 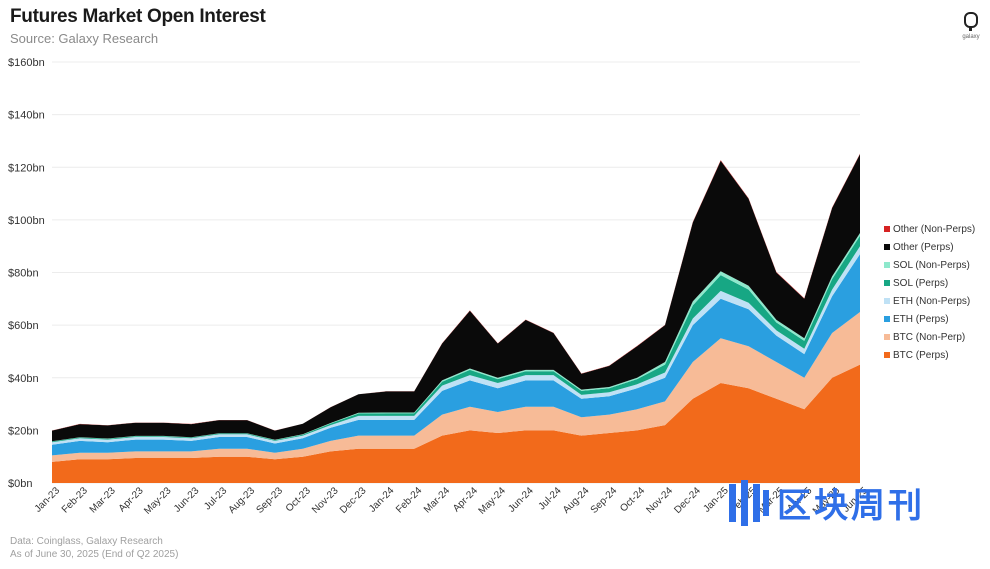 What do you see at coordinates (187, 500) in the screenshot?
I see `x-tick-label: Jun-23` at bounding box center [187, 500].